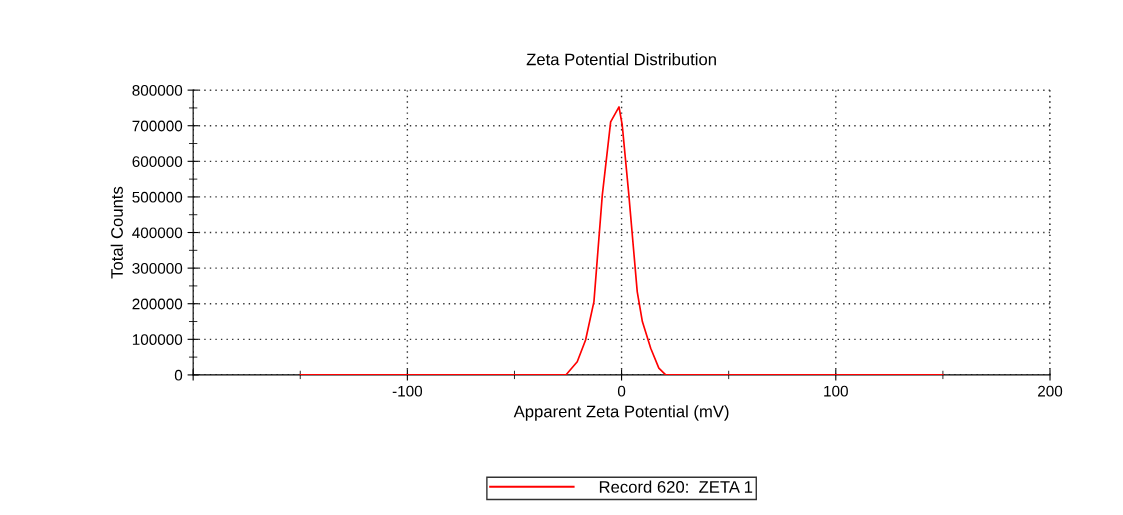 The width and height of the screenshot is (1123, 515). Describe the element at coordinates (157, 197) in the screenshot. I see `y-tick-label: 500000` at that location.